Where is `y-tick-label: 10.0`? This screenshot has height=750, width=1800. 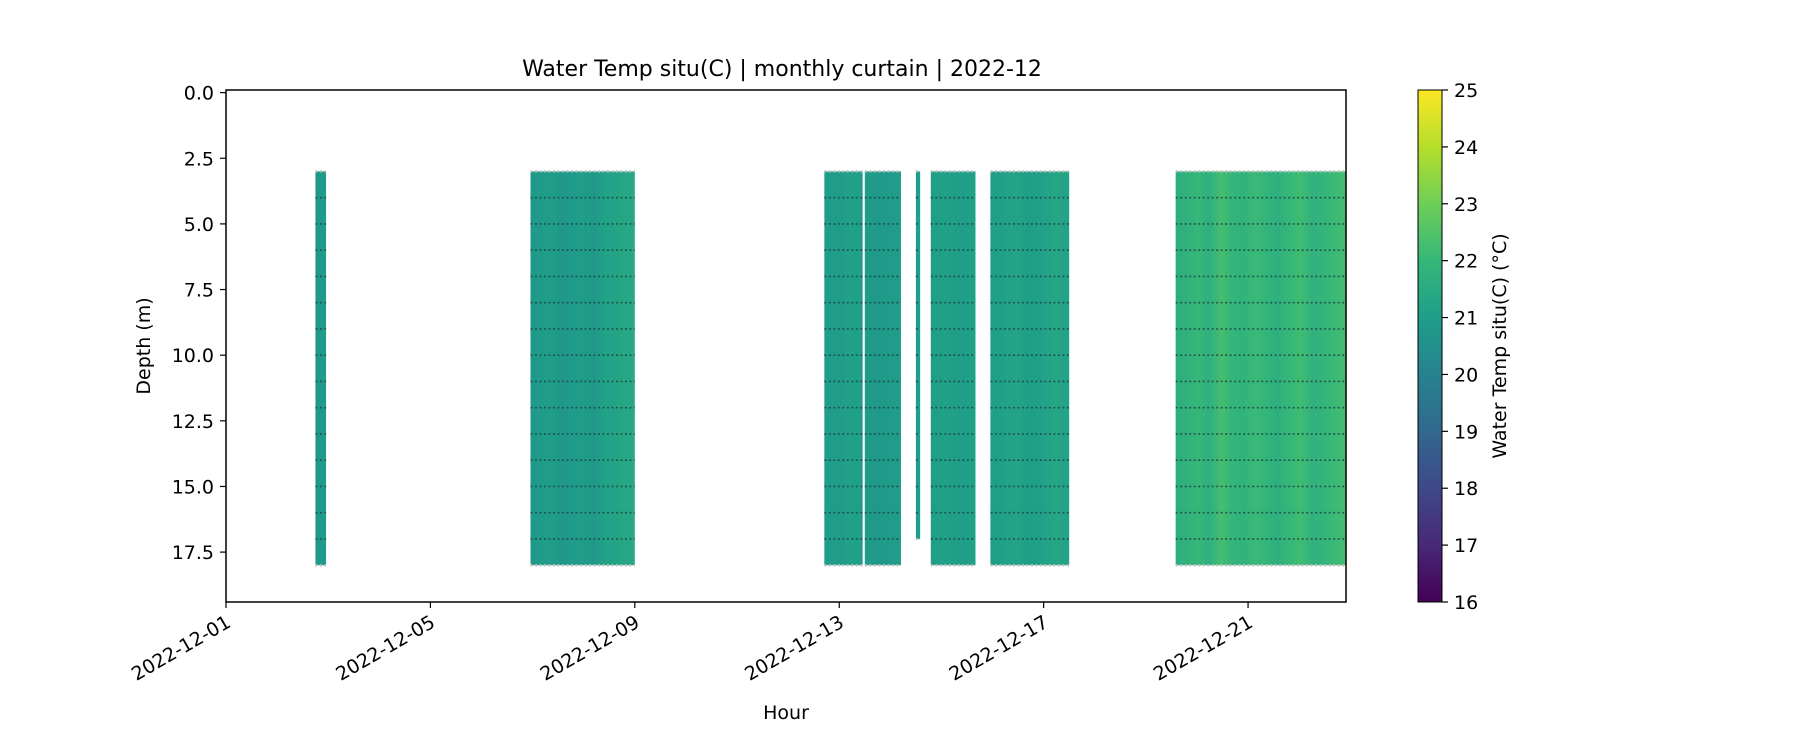
y-tick-label: 10.0 is located at coordinates (193, 356).